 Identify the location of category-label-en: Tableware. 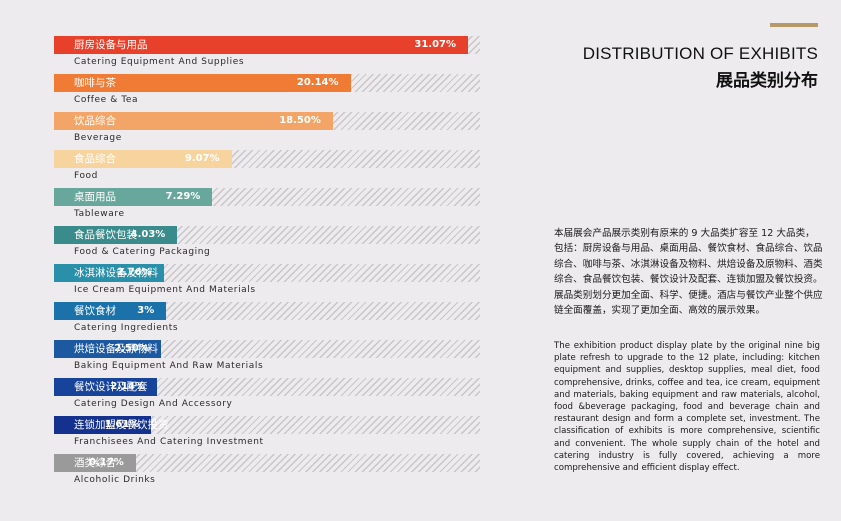
(99, 214).